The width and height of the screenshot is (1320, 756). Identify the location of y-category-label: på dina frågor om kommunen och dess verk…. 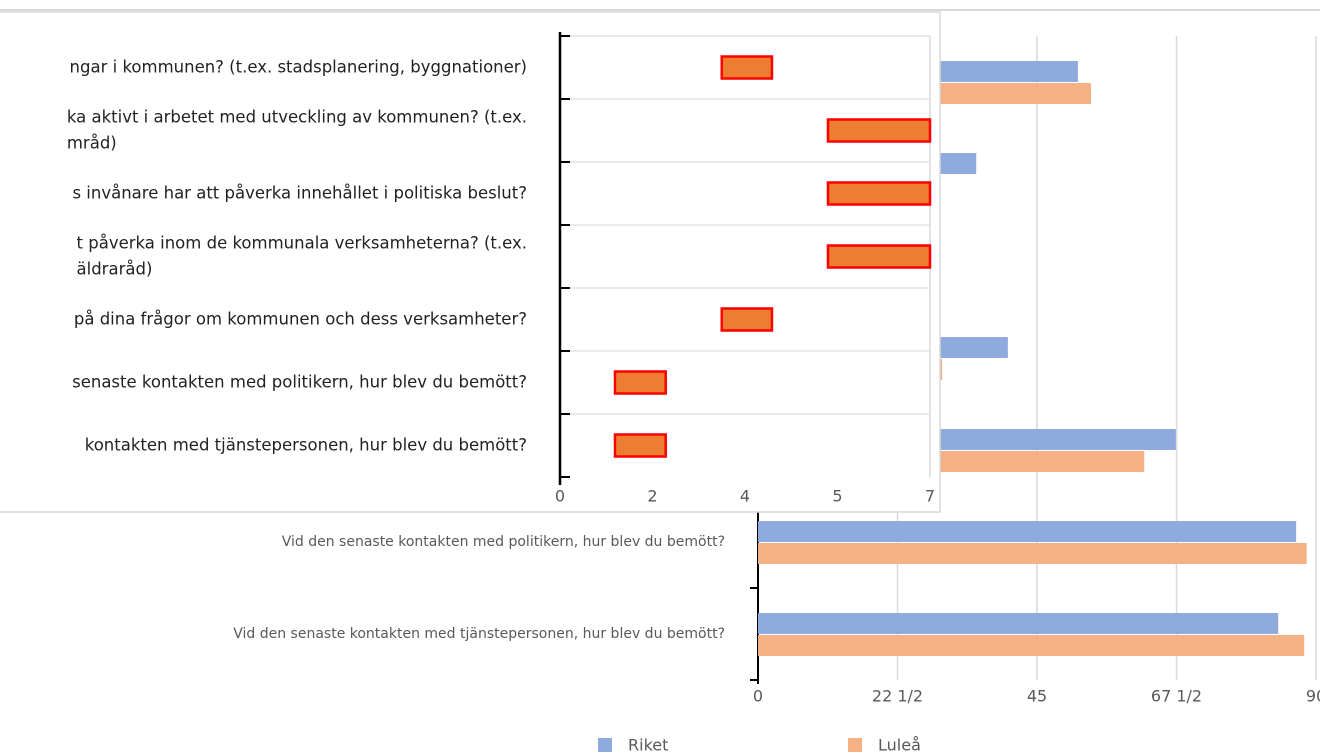
(300, 318).